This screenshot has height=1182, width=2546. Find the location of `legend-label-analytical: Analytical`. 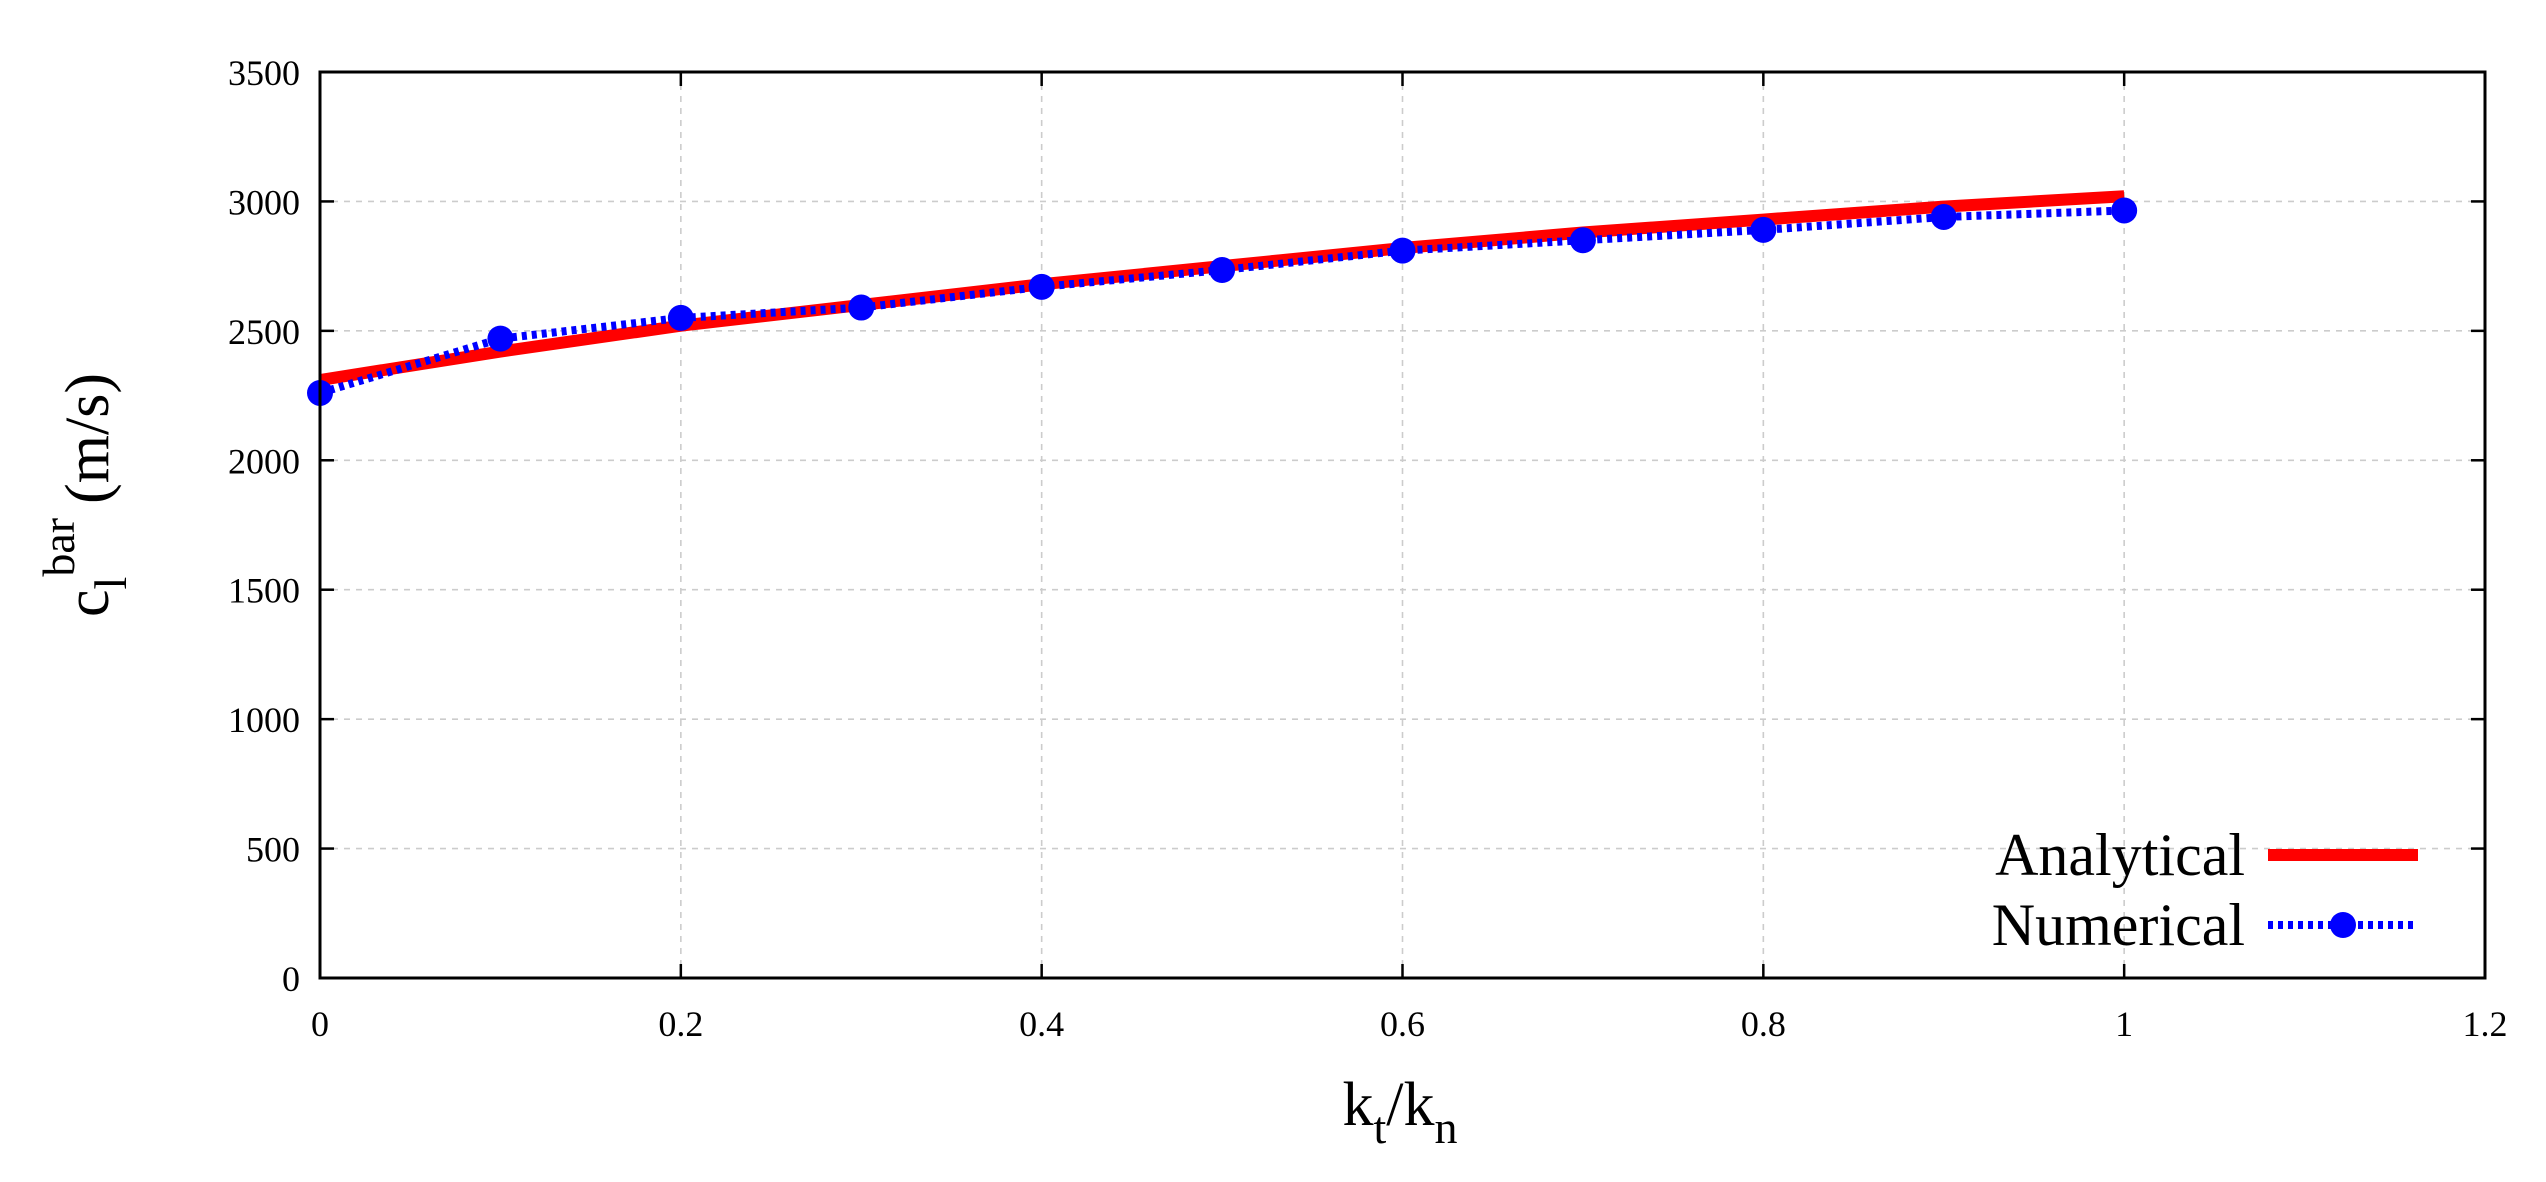

legend-label-analytical: Analytical is located at coordinates (2120, 855).